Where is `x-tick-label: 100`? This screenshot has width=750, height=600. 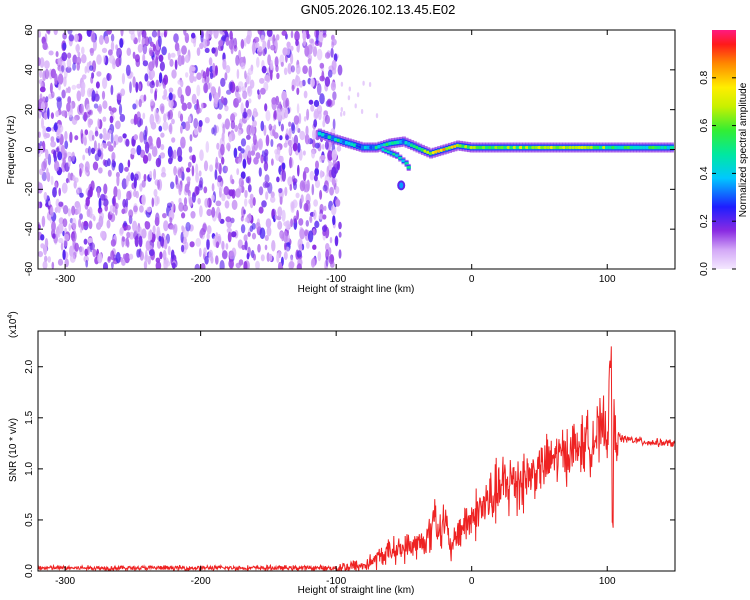 x-tick-label: 100 is located at coordinates (607, 581).